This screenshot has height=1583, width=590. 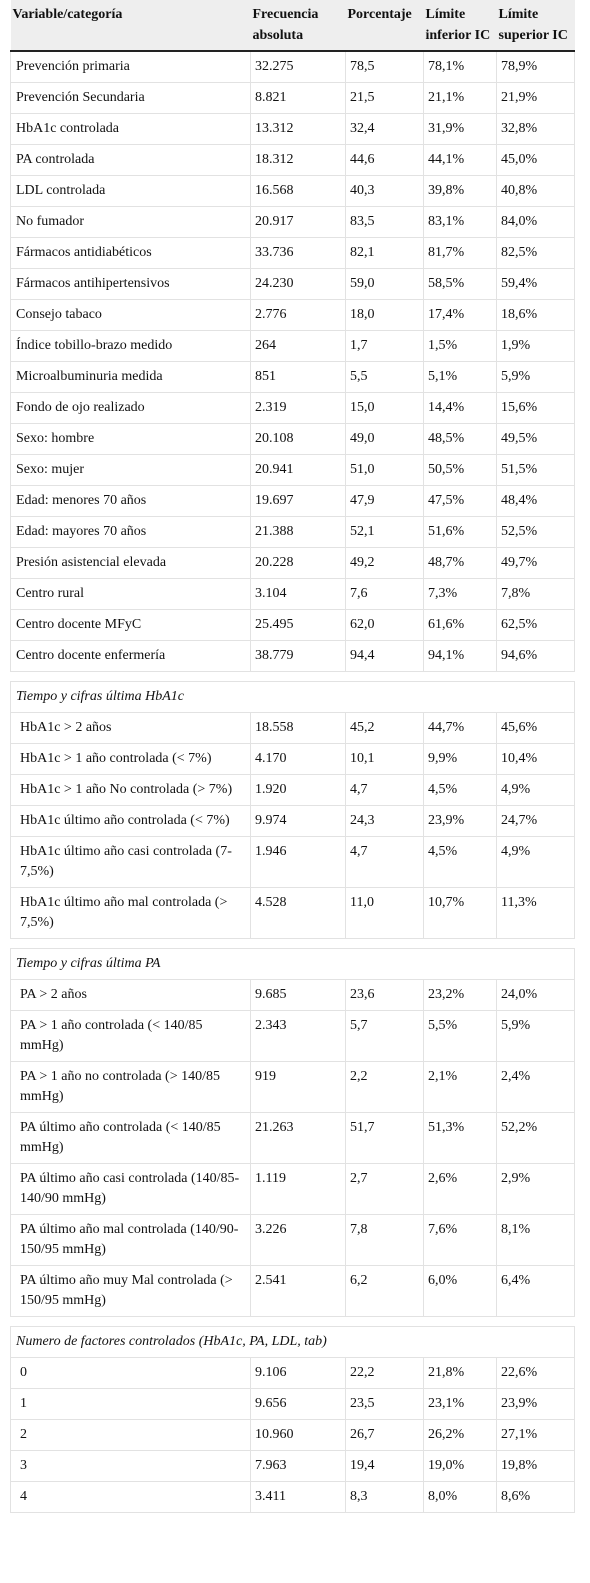 What do you see at coordinates (535, 532) in the screenshot?
I see `cell-value: 52,5%` at bounding box center [535, 532].